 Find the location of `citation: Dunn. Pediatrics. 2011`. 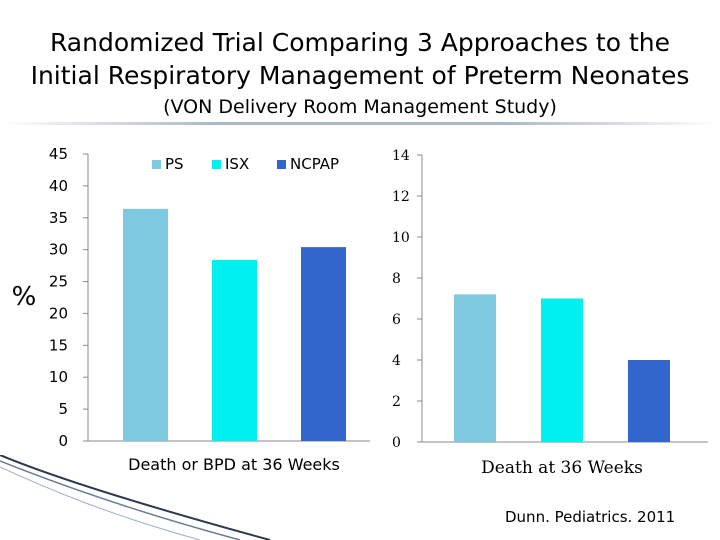

citation: Dunn. Pediatrics. 2011 is located at coordinates (590, 517).